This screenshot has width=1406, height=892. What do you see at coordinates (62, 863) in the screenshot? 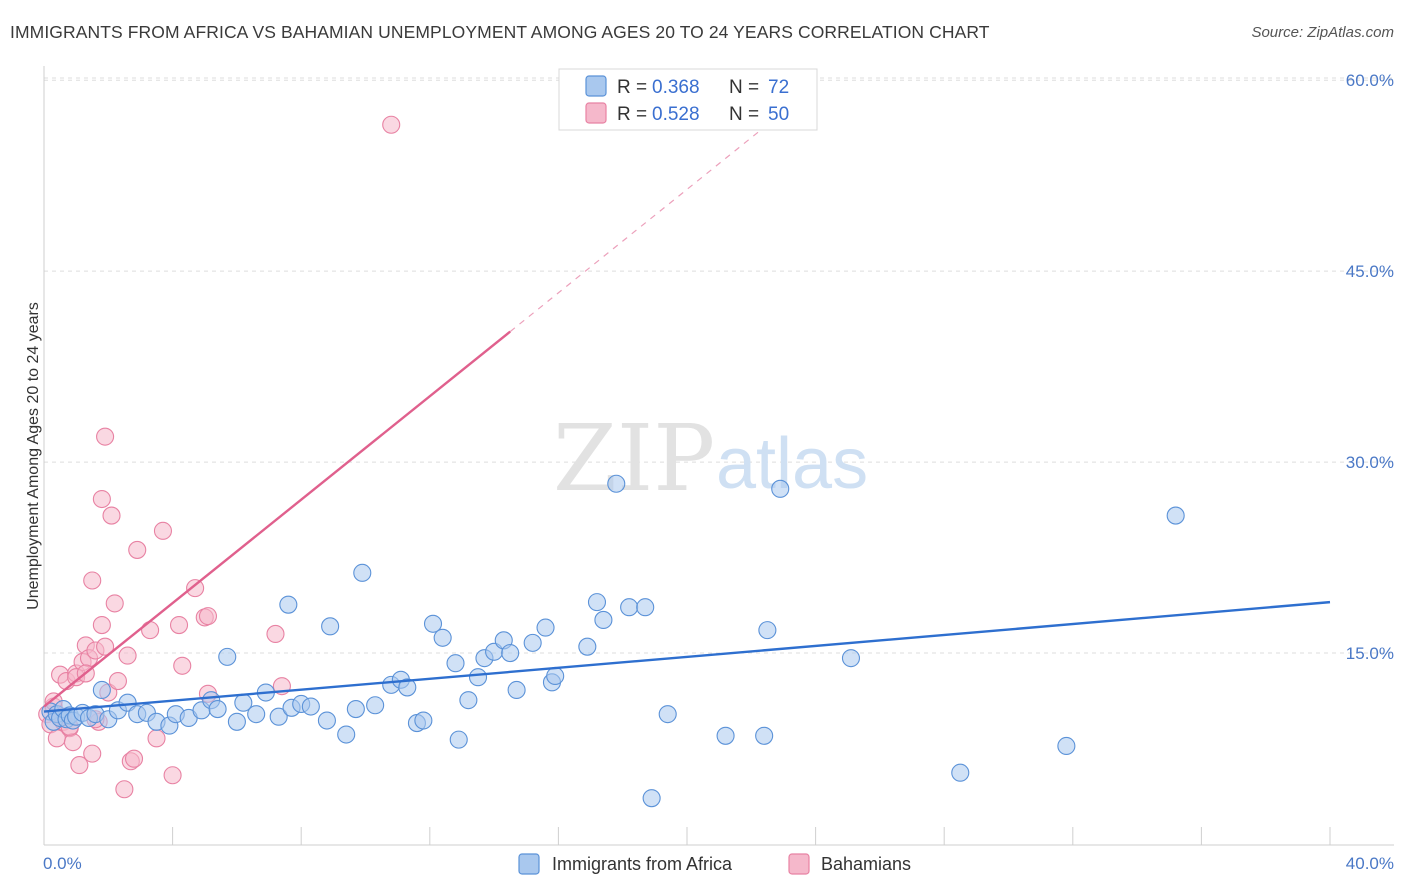
I see `x-tick-label-min: 0.0%` at bounding box center [62, 863].